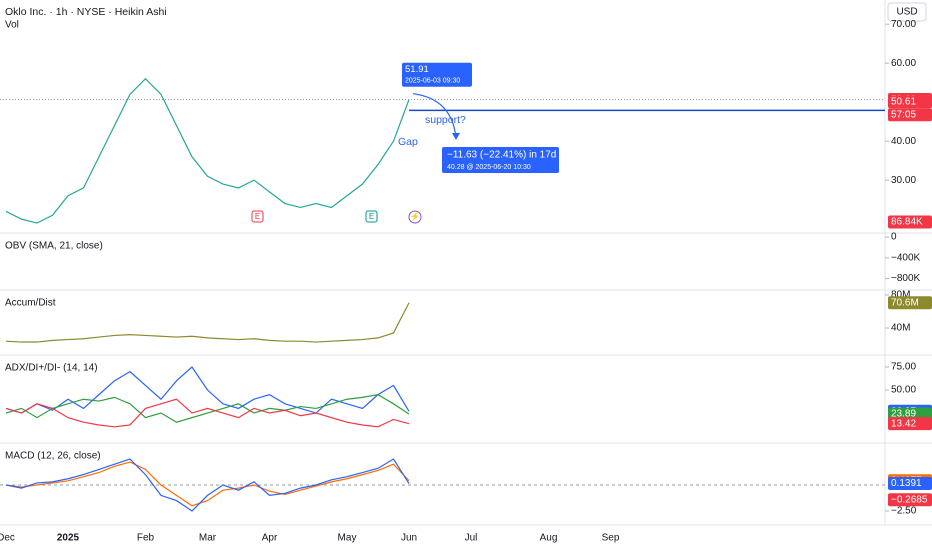 Image resolution: width=932 pixels, height=550 pixels. What do you see at coordinates (903, 180) in the screenshot?
I see `y-tick-label: 30.00` at bounding box center [903, 180].